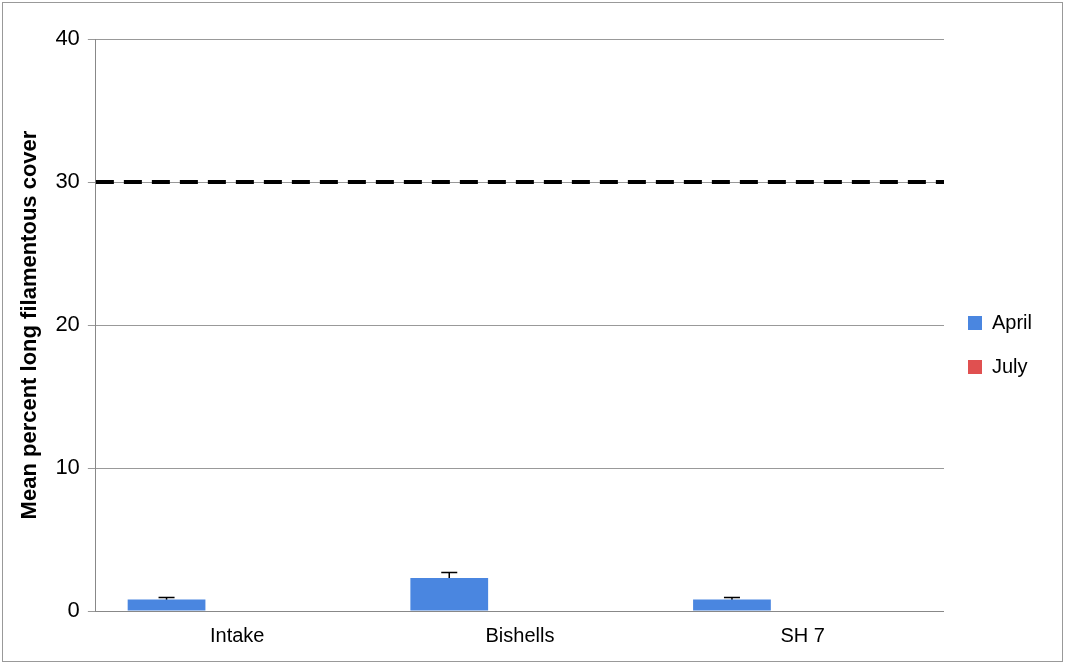 This screenshot has width=1065, height=664. Describe the element at coordinates (67, 467) in the screenshot. I see `y-tick-label: 10` at that location.